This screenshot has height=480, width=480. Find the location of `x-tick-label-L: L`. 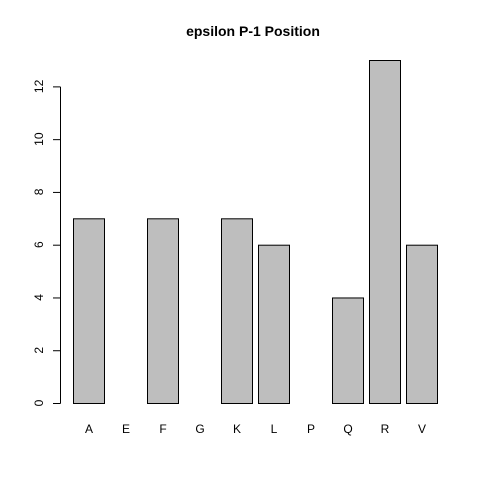

x-tick-label-L: L is located at coordinates (274, 429).